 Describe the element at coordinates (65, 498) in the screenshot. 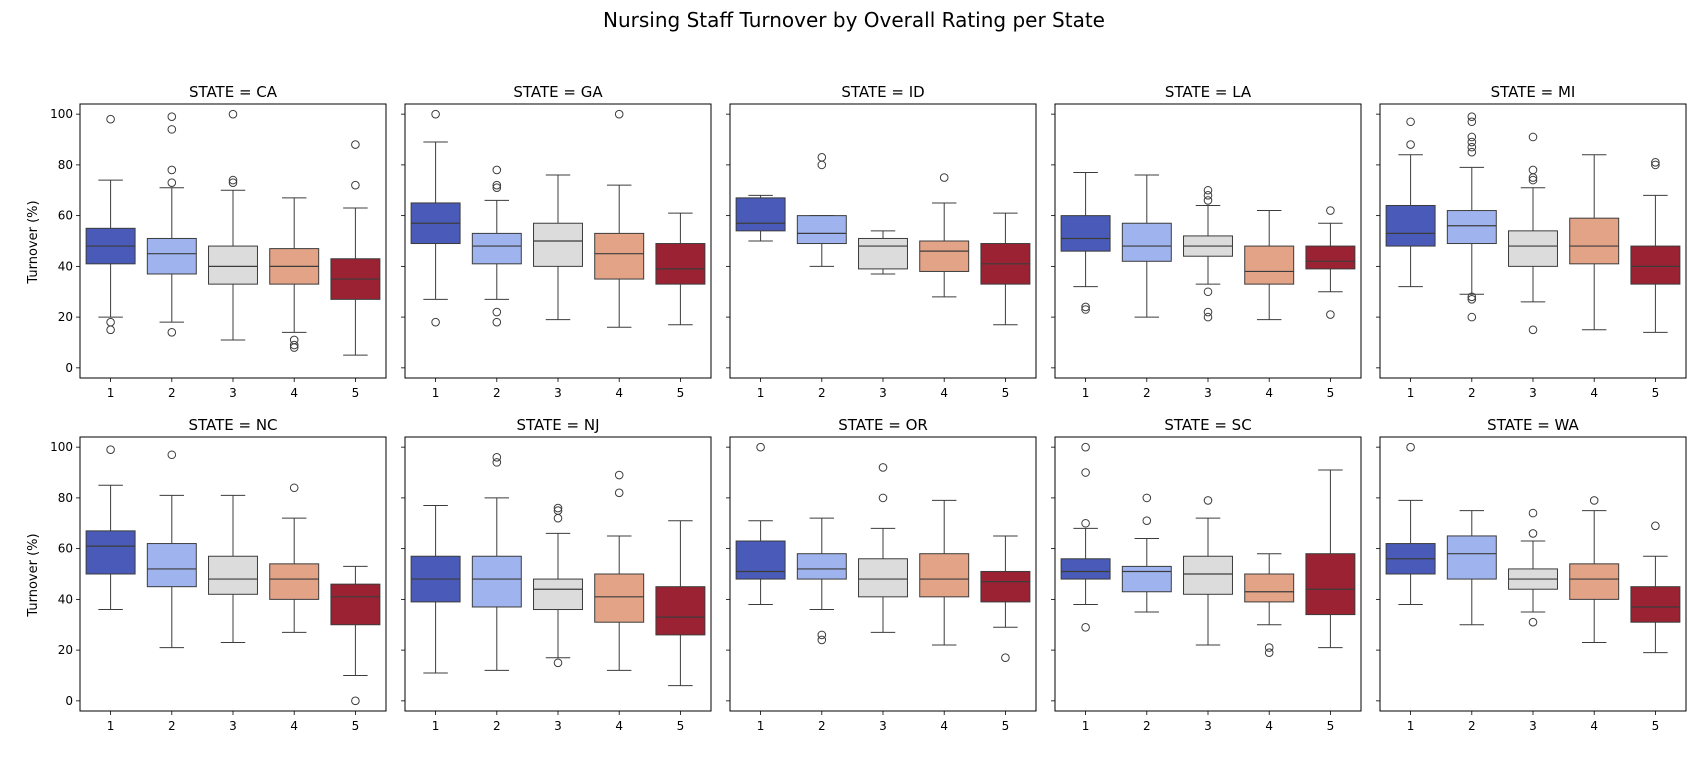

I see `y-tick-label: 80` at that location.